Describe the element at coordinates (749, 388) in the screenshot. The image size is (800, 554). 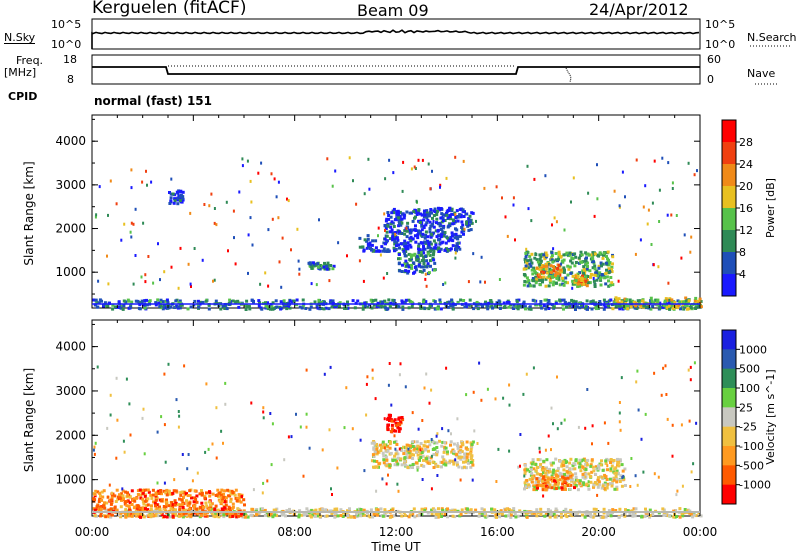
I see `colorbar-tick-label: 100` at that location.